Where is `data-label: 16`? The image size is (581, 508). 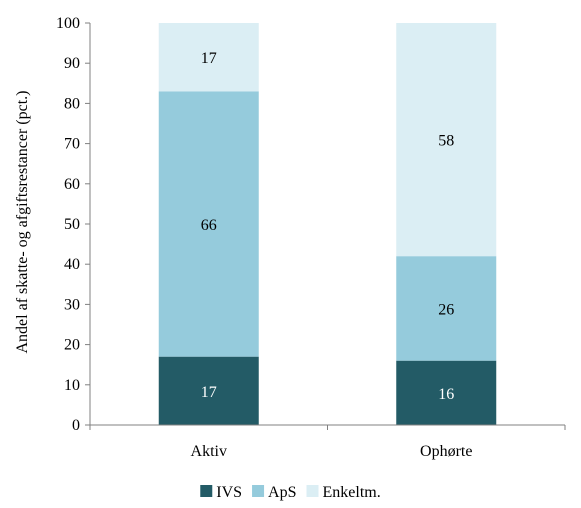
data-label: 16 is located at coordinates (446, 394).